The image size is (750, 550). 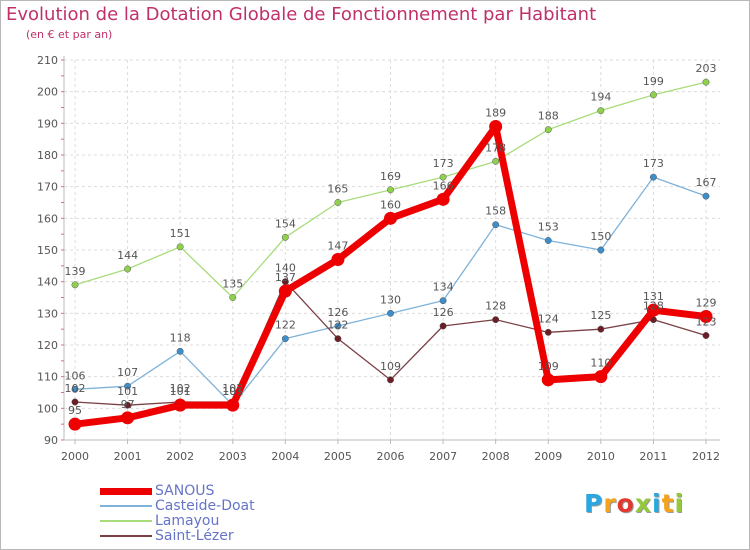 I want to click on data-label: 144, so click(x=127, y=255).